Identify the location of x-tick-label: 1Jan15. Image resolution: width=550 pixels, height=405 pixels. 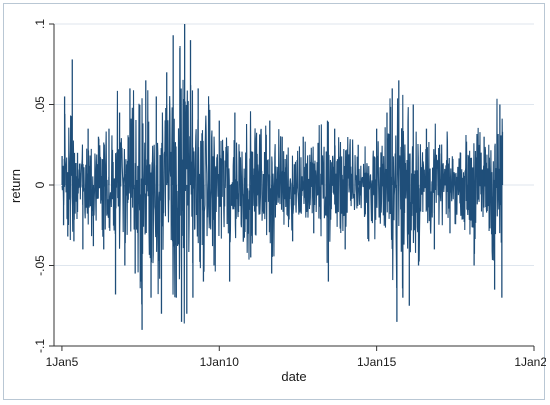
(377, 362).